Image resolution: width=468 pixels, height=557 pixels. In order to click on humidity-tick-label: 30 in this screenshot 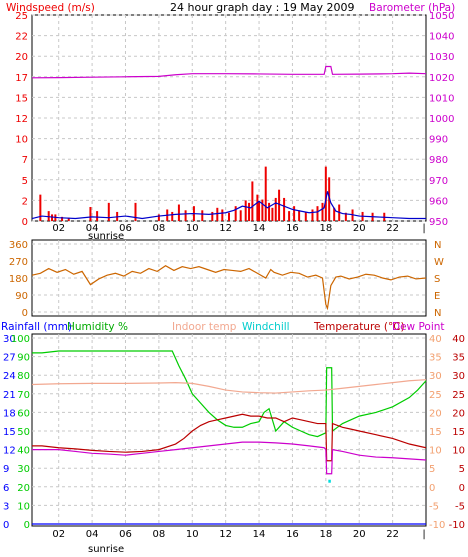, I will do `click(23, 469)`.